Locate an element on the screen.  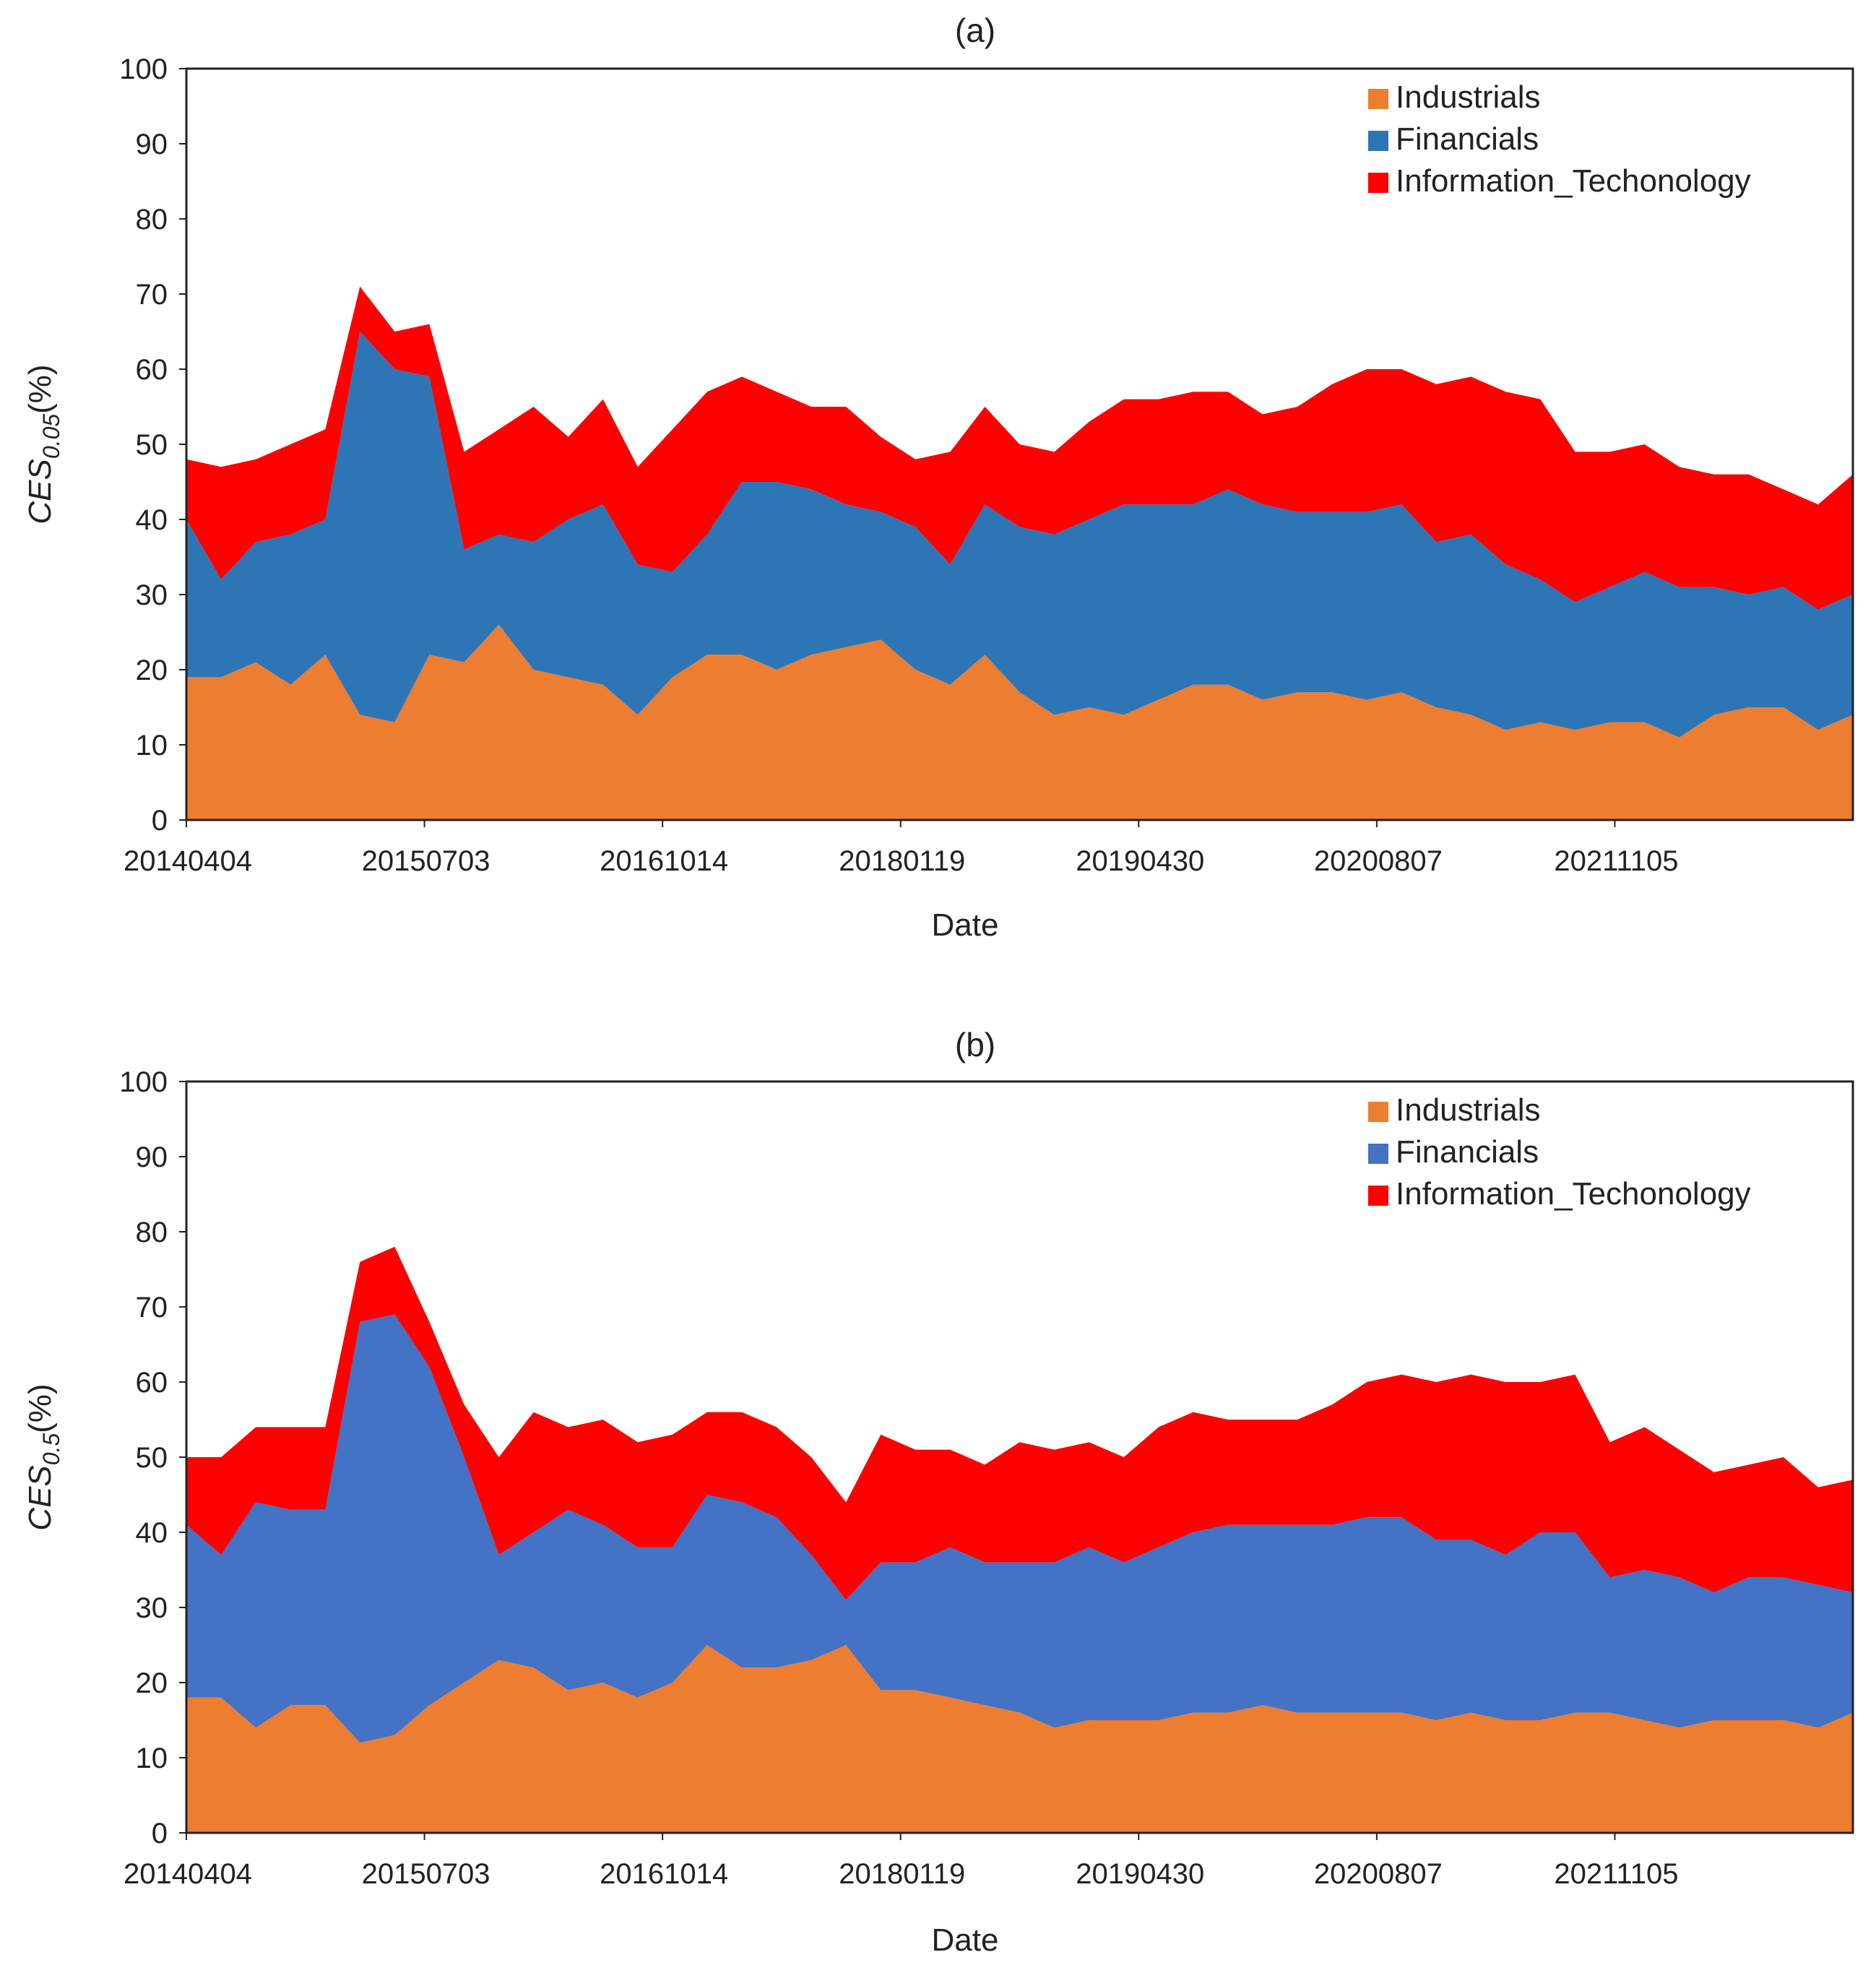
chart-title: (b) is located at coordinates (975, 1044).